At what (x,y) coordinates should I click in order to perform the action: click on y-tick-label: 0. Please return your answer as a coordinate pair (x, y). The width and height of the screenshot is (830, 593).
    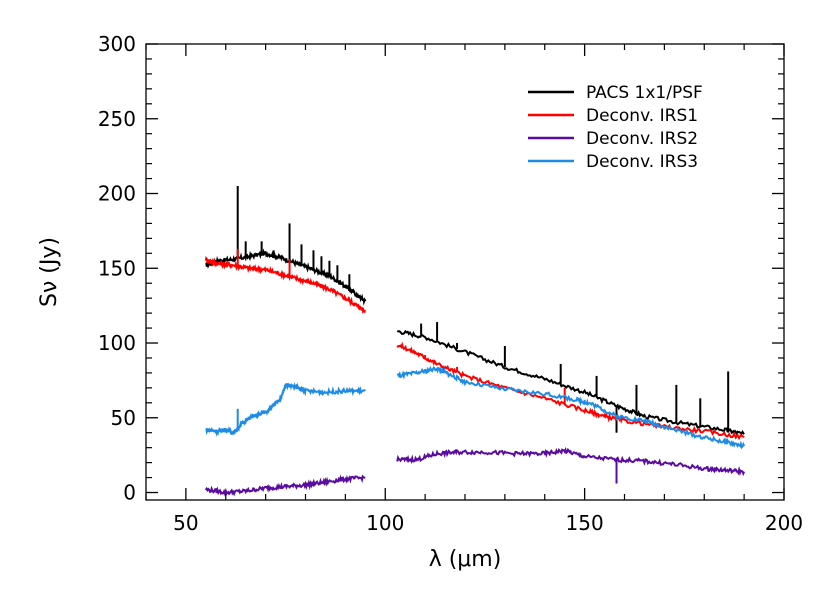
    Looking at the image, I should click on (129, 493).